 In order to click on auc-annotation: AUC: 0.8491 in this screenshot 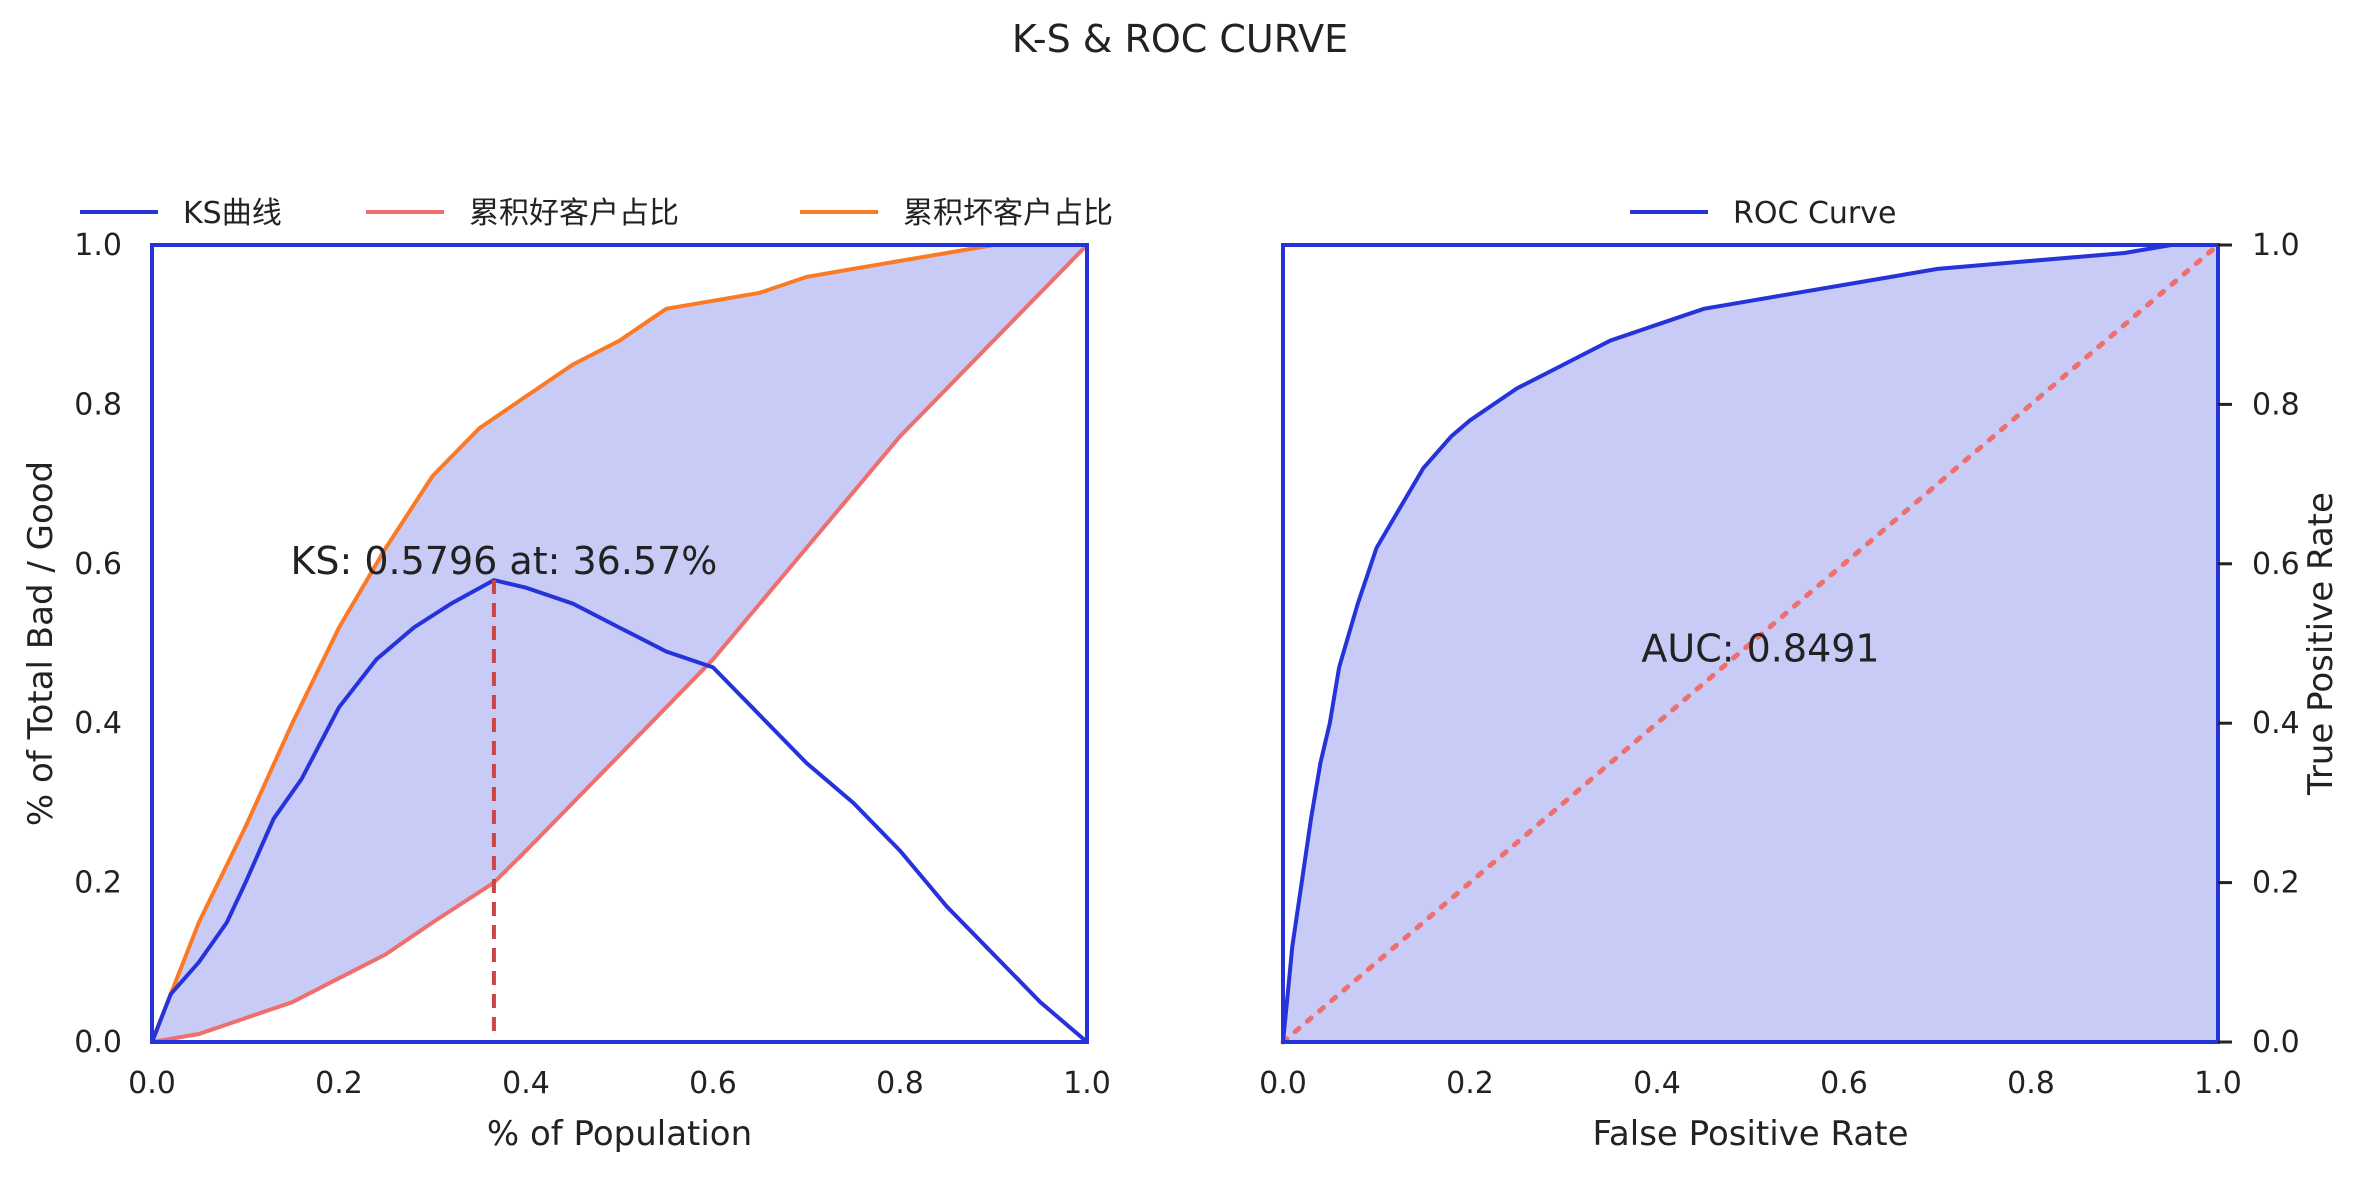, I will do `click(1760, 649)`.